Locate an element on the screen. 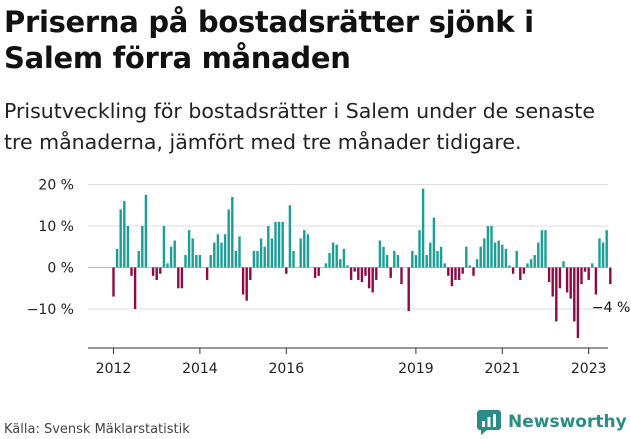 This screenshot has width=631, height=439. last-value-label: −4 % is located at coordinates (611, 308).